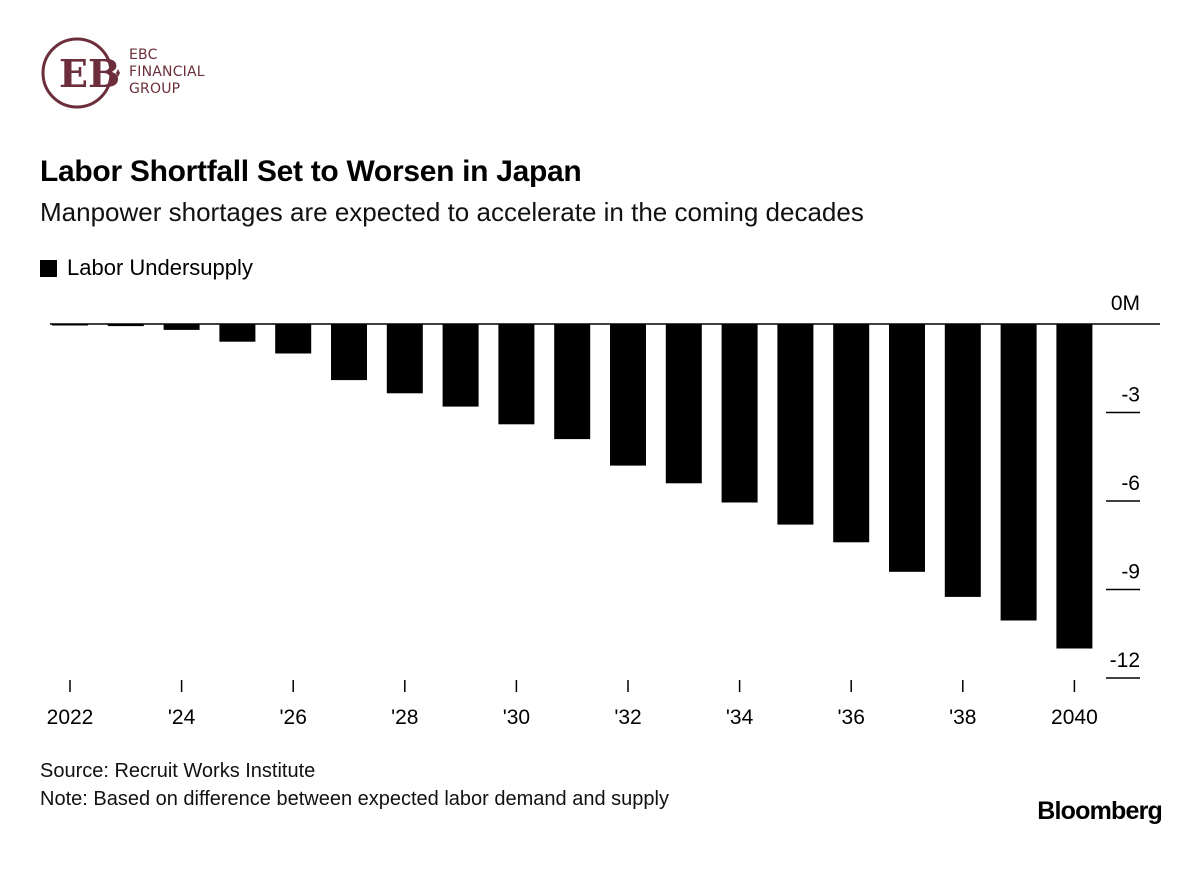 The width and height of the screenshot is (1200, 870). What do you see at coordinates (907, 448) in the screenshot?
I see `bar-2037` at bounding box center [907, 448].